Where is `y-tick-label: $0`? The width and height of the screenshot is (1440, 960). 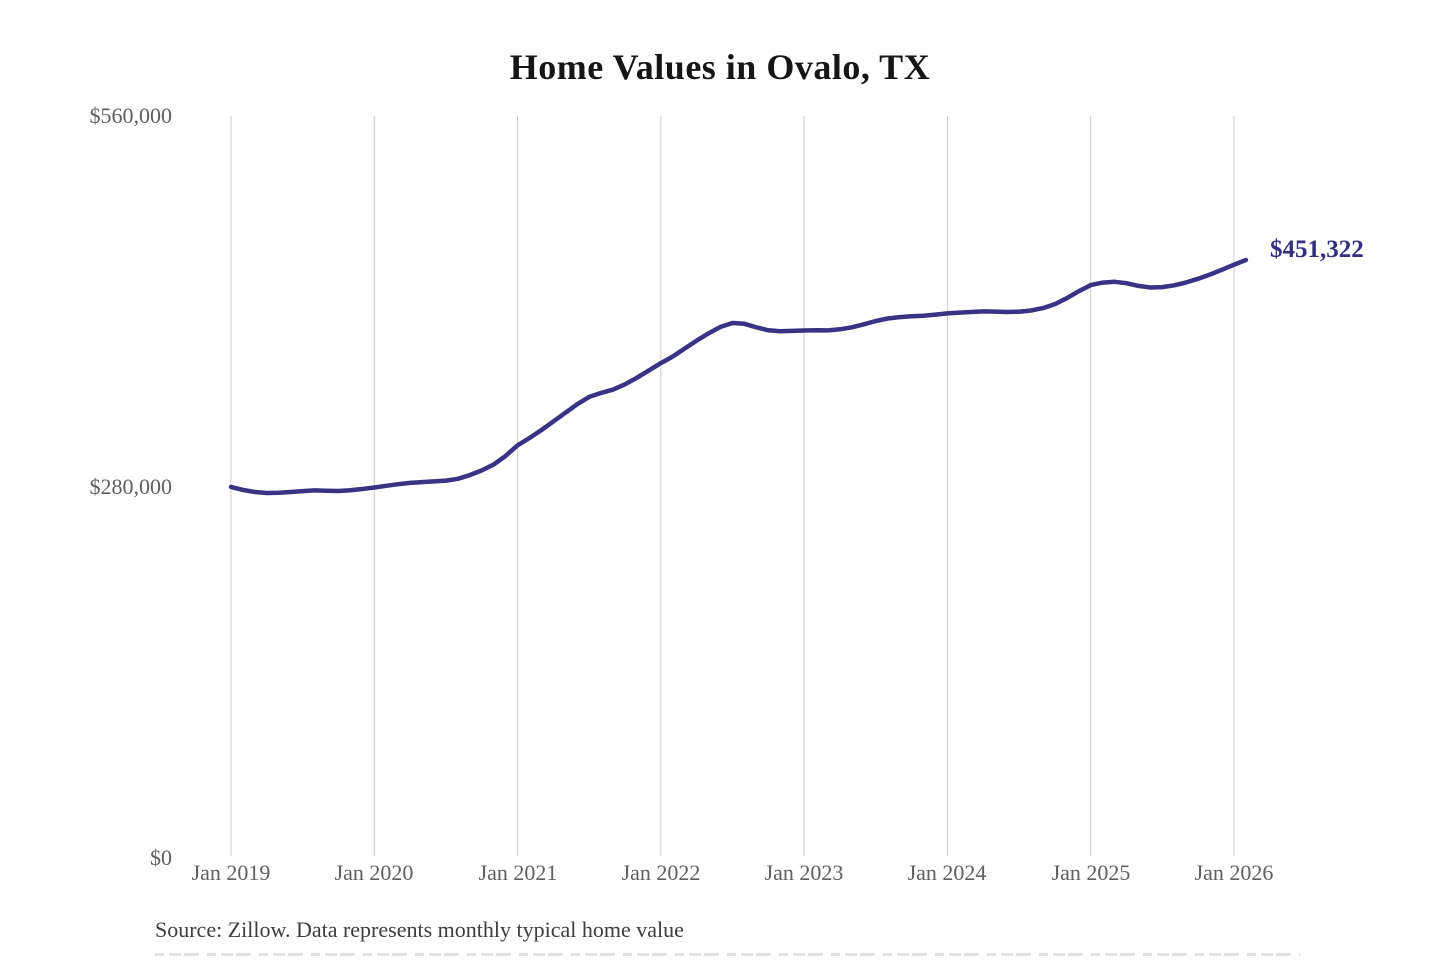
y-tick-label: $0 is located at coordinates (161, 857).